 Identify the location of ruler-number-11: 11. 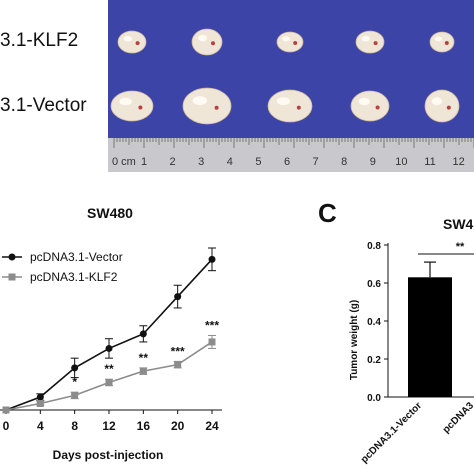
(429, 162).